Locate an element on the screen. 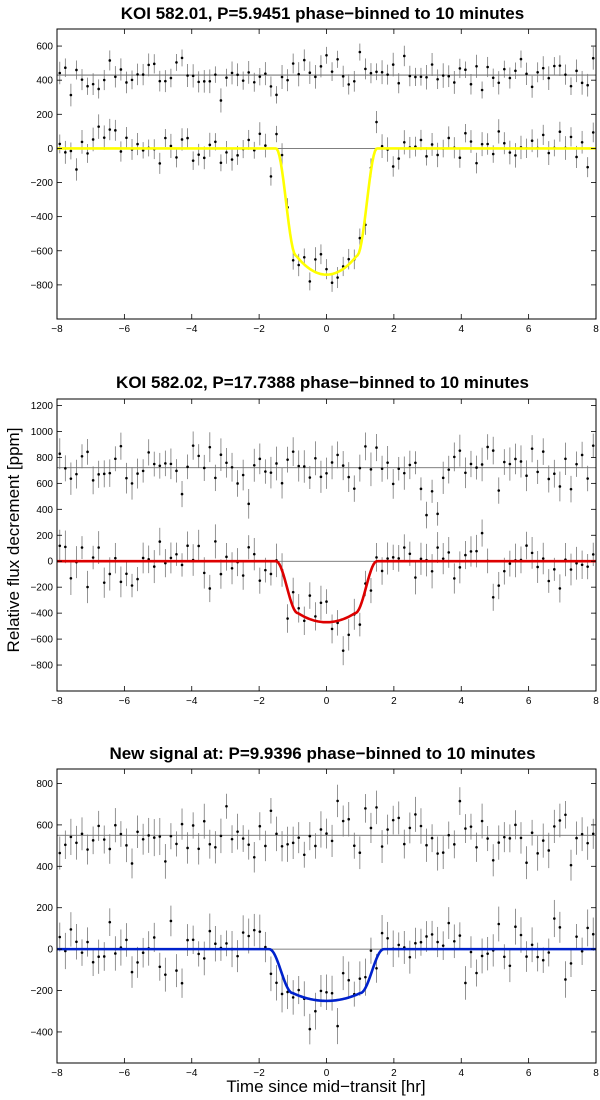  transit-model-curve is located at coordinates (326, 975).